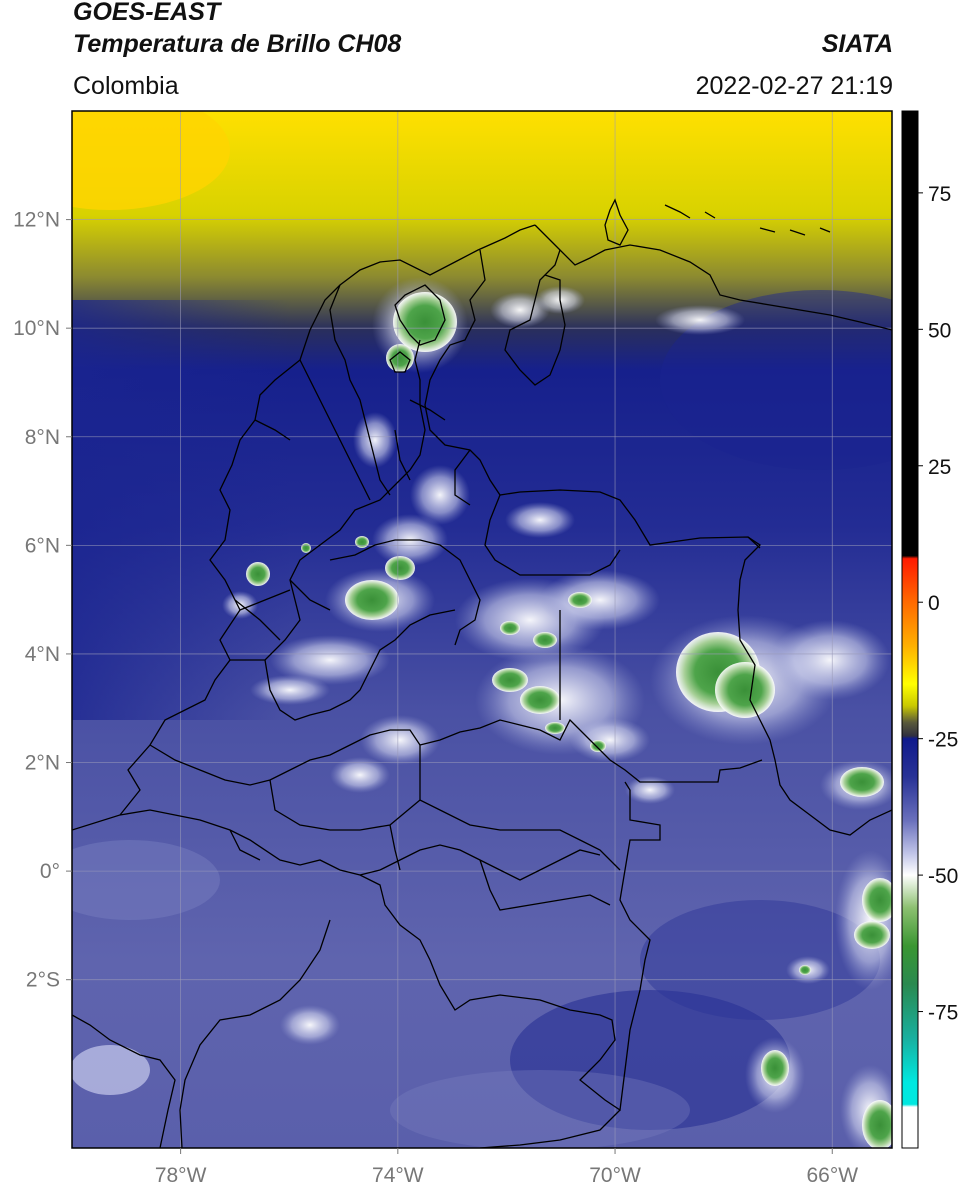  I want to click on lat-tick-label: 4°N, so click(42, 654).